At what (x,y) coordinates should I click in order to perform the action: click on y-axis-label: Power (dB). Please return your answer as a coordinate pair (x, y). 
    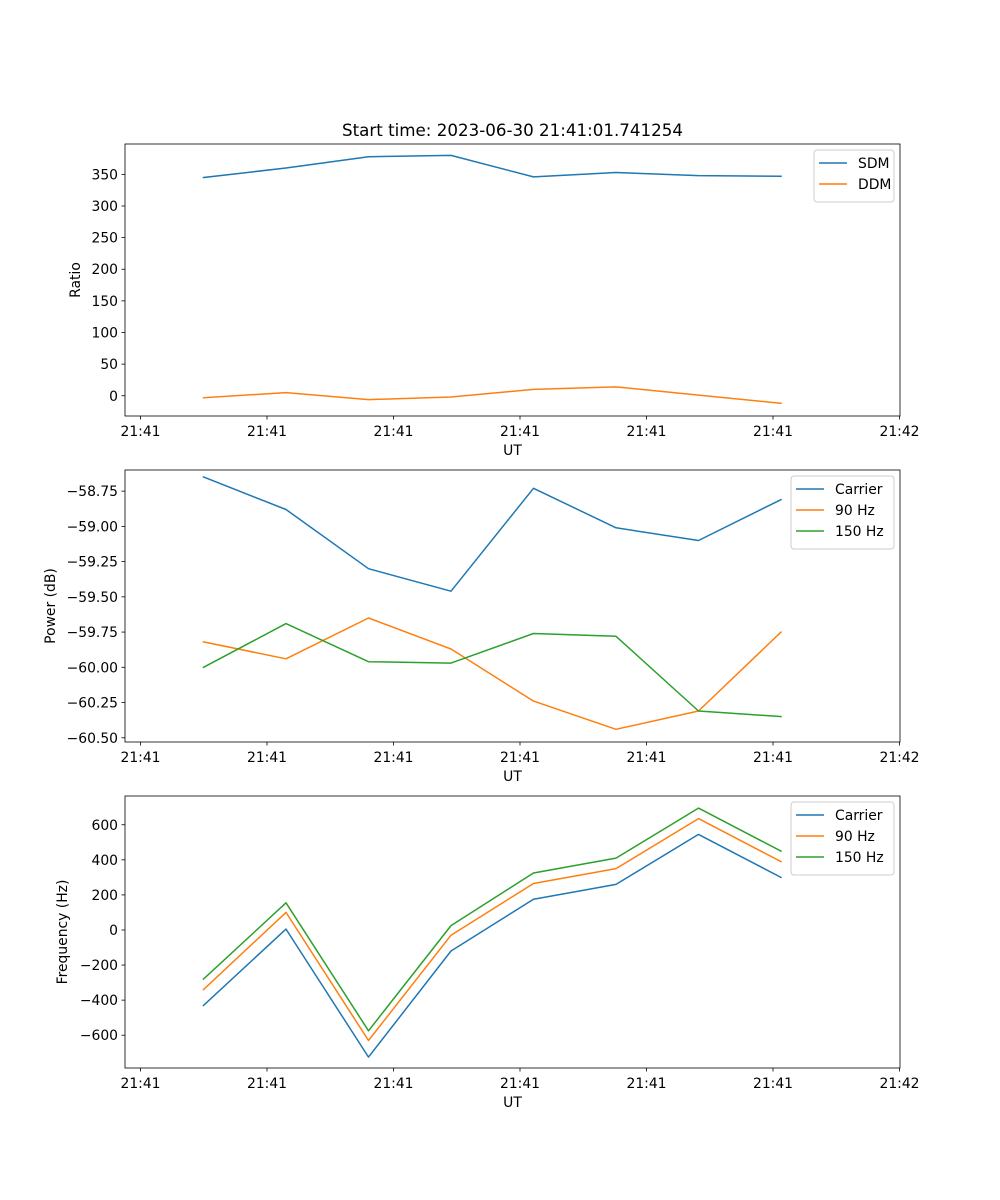
    Looking at the image, I should click on (51, 606).